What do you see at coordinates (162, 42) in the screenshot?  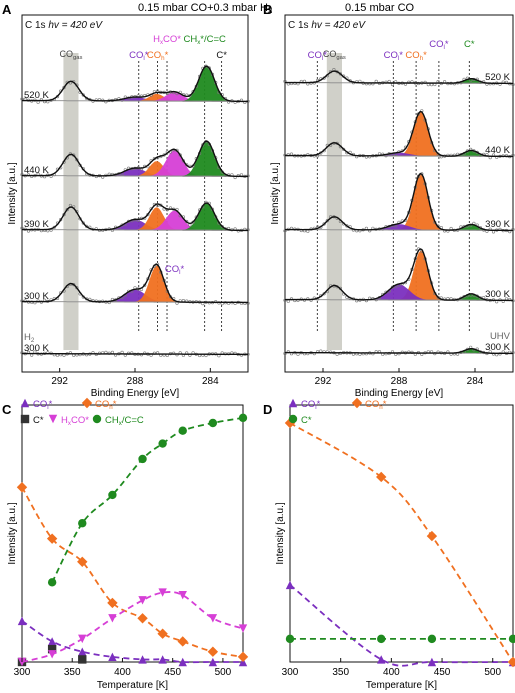 I see `peak-label-A-2-sub: x` at bounding box center [162, 42].